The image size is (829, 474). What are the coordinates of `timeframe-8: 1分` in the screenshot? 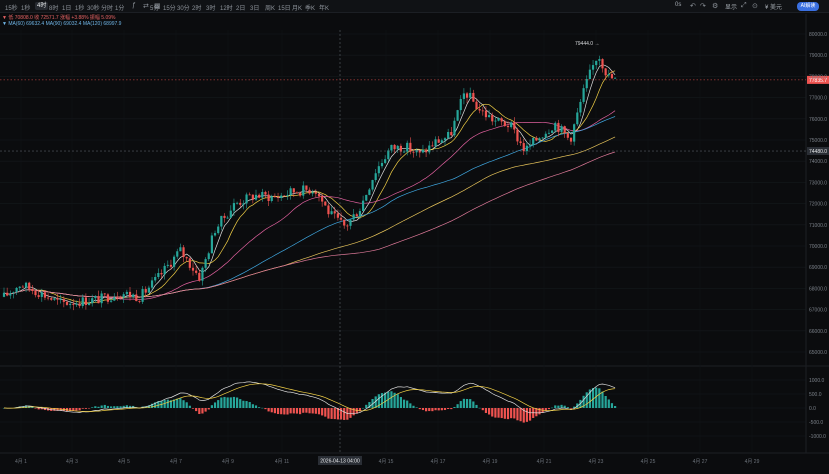 It's located at (120, 9).